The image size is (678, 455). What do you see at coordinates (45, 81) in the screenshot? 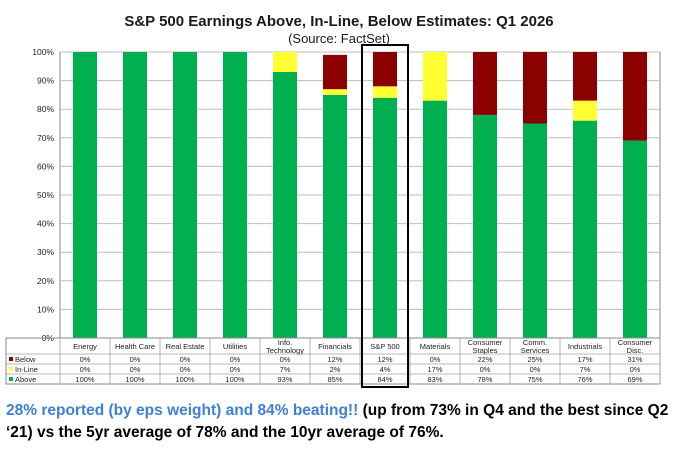
I see `y-tick-label: 90%` at bounding box center [45, 81].